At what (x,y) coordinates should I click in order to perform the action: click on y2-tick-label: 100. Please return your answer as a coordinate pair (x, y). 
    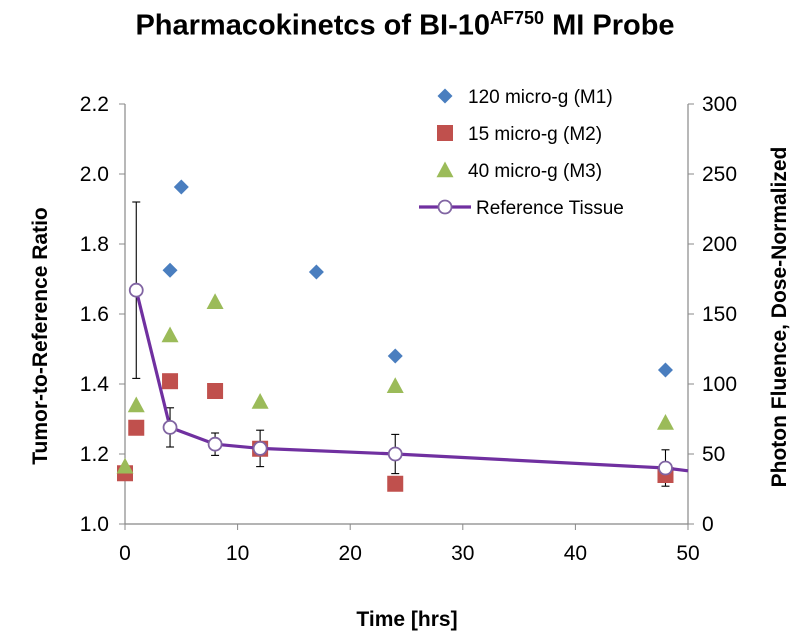
    Looking at the image, I should click on (719, 384).